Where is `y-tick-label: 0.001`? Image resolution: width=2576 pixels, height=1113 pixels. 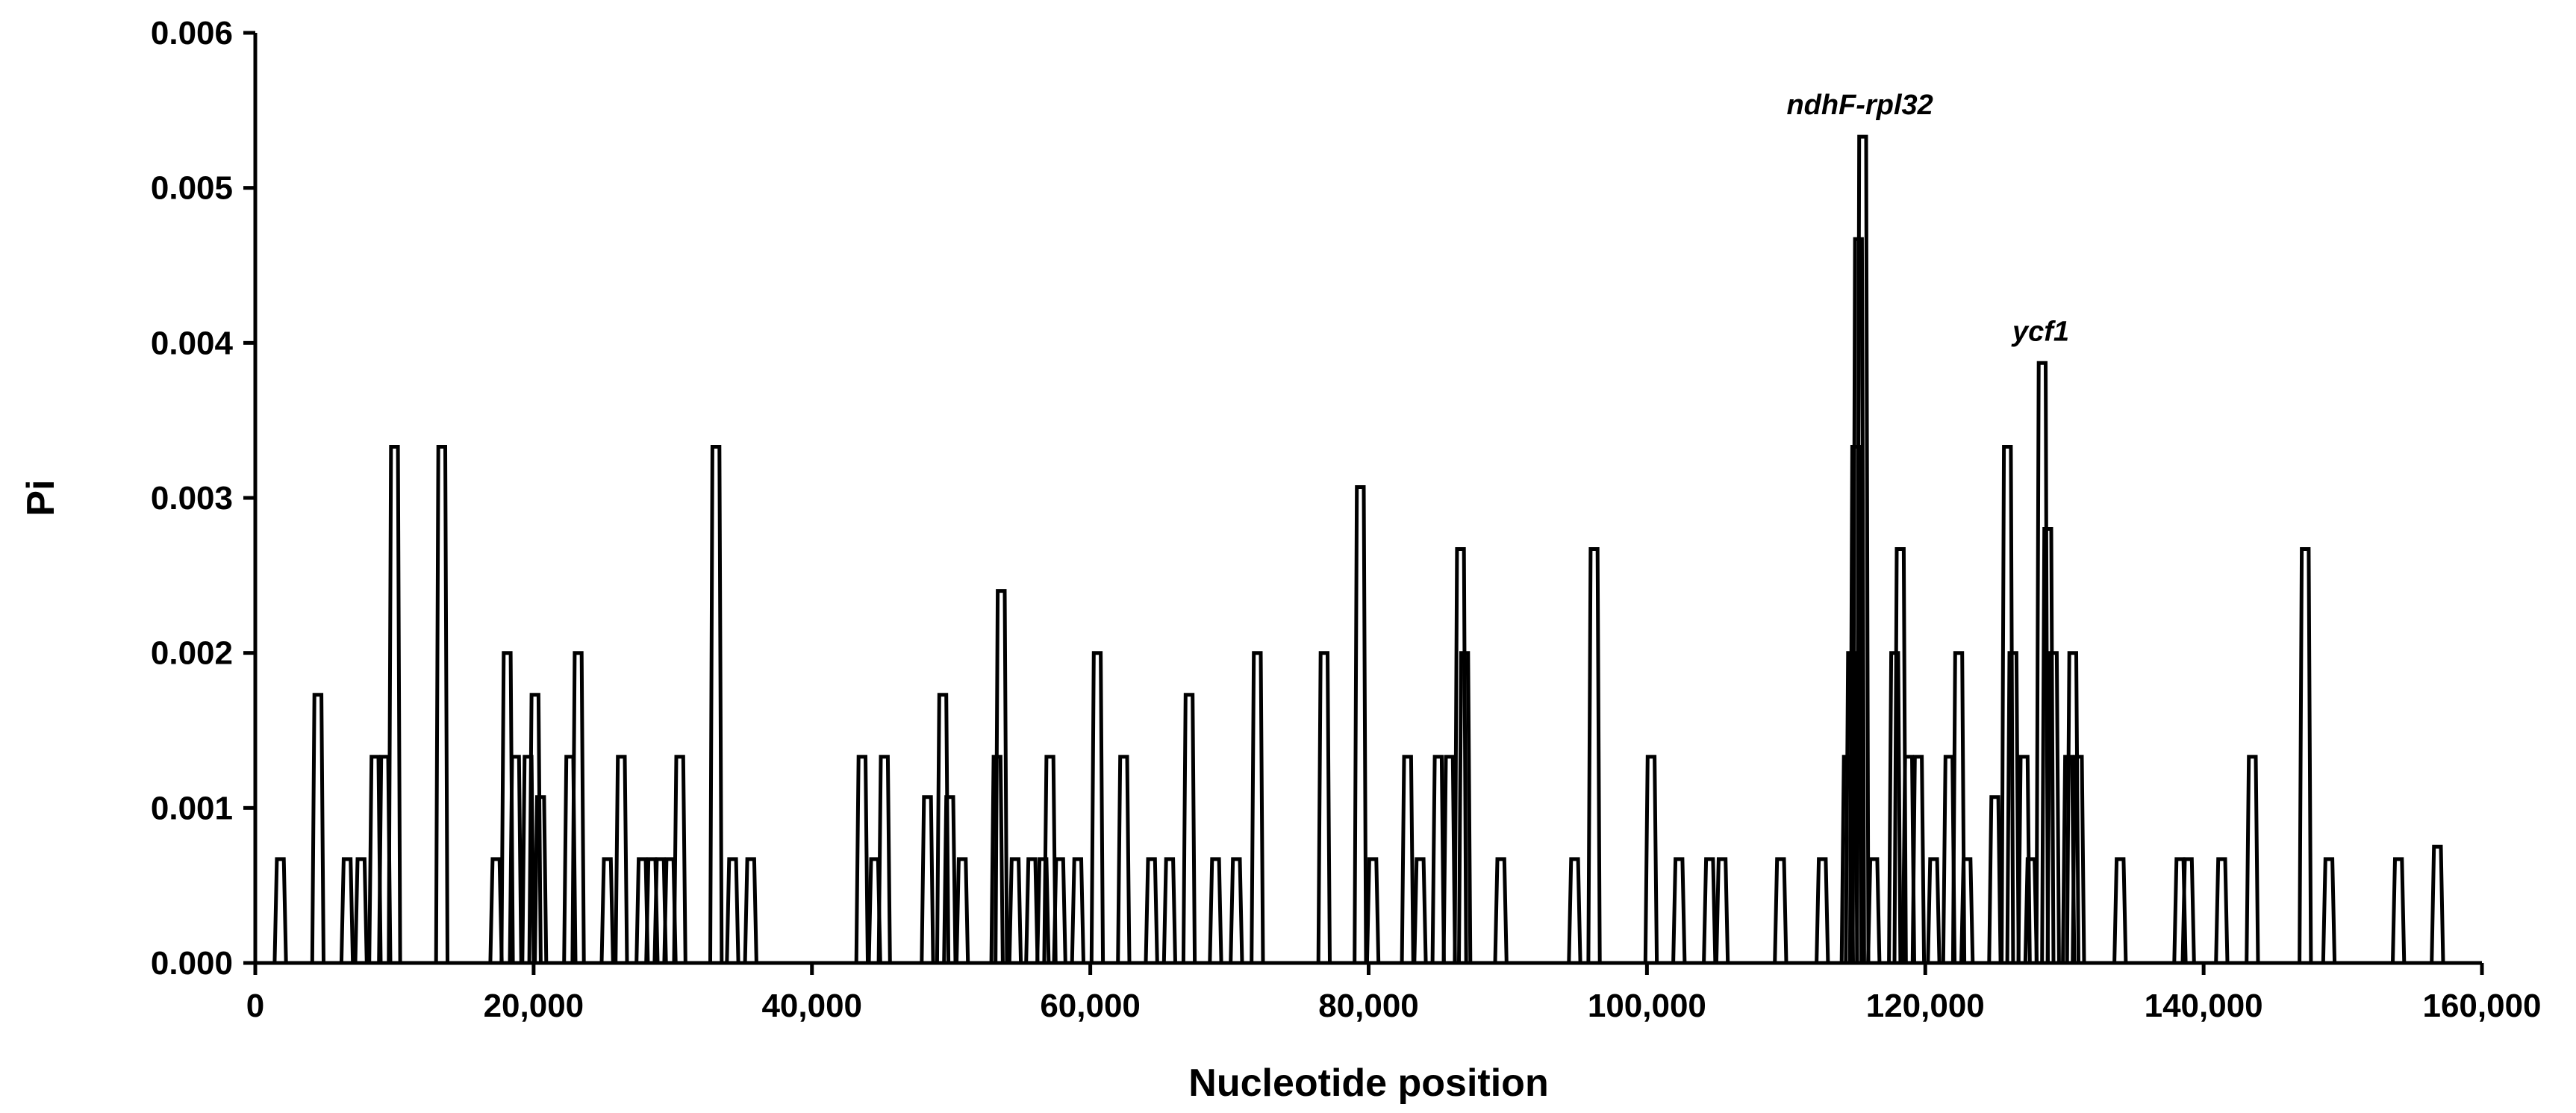
y-tick-label: 0.001 is located at coordinates (192, 808).